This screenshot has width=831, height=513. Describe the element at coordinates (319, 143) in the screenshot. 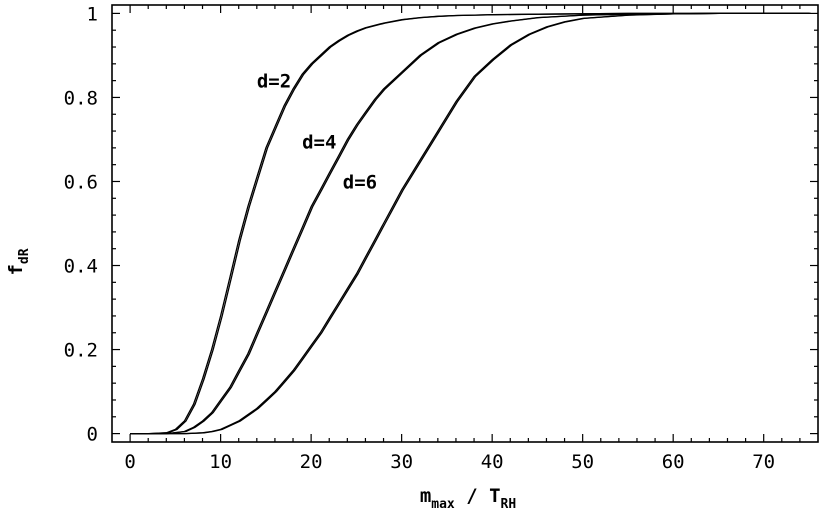

I see `series-label-d4: d=4` at that location.